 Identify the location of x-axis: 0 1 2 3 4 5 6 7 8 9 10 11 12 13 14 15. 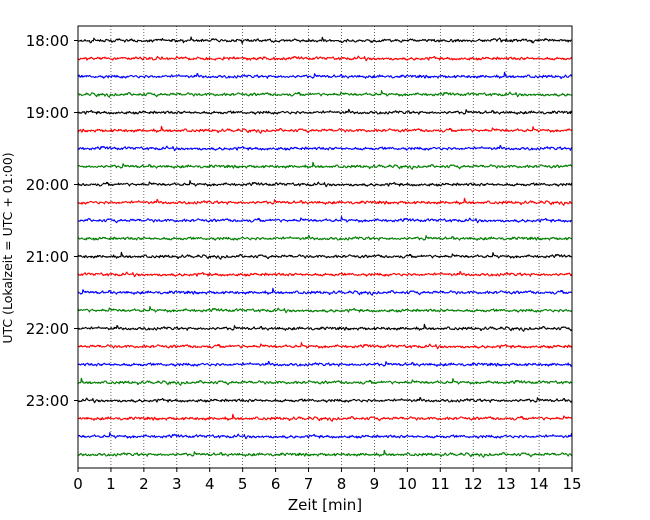
(327, 480).